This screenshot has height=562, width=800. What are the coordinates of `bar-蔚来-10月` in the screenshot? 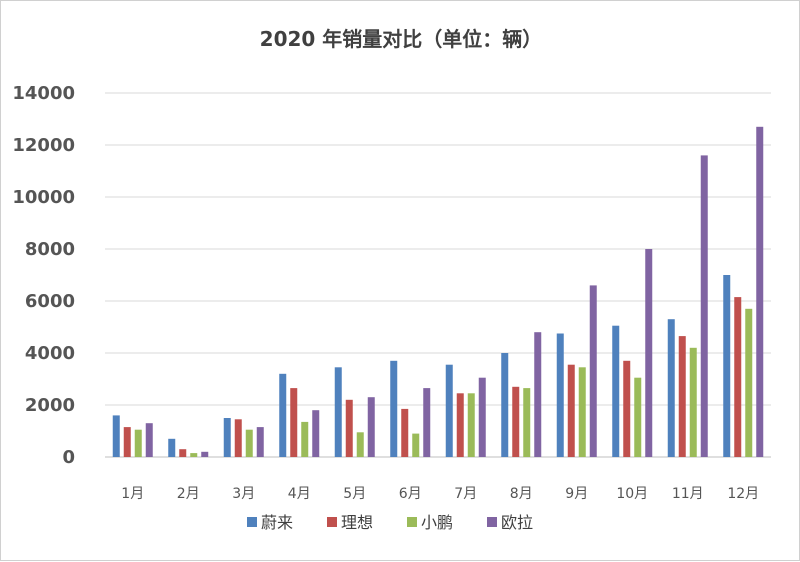 It's located at (616, 391).